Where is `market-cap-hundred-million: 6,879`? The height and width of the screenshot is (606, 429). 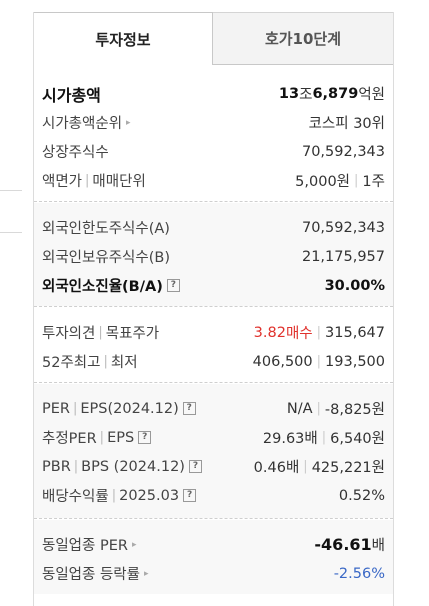
market-cap-hundred-million: 6,879 is located at coordinates (335, 93).